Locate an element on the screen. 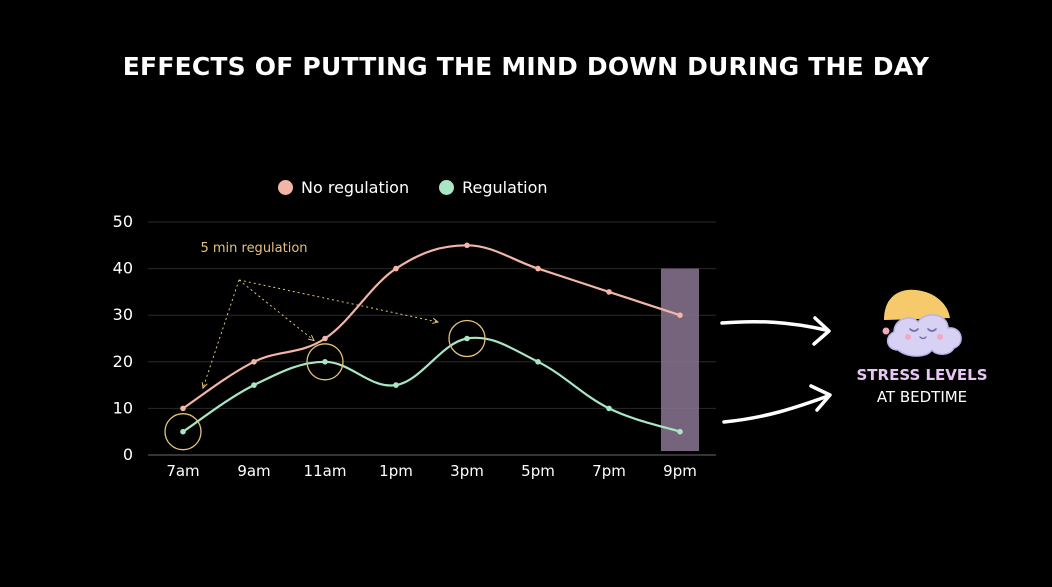 This screenshot has width=1052, height=587. x-tick-label: 5pm is located at coordinates (538, 471).